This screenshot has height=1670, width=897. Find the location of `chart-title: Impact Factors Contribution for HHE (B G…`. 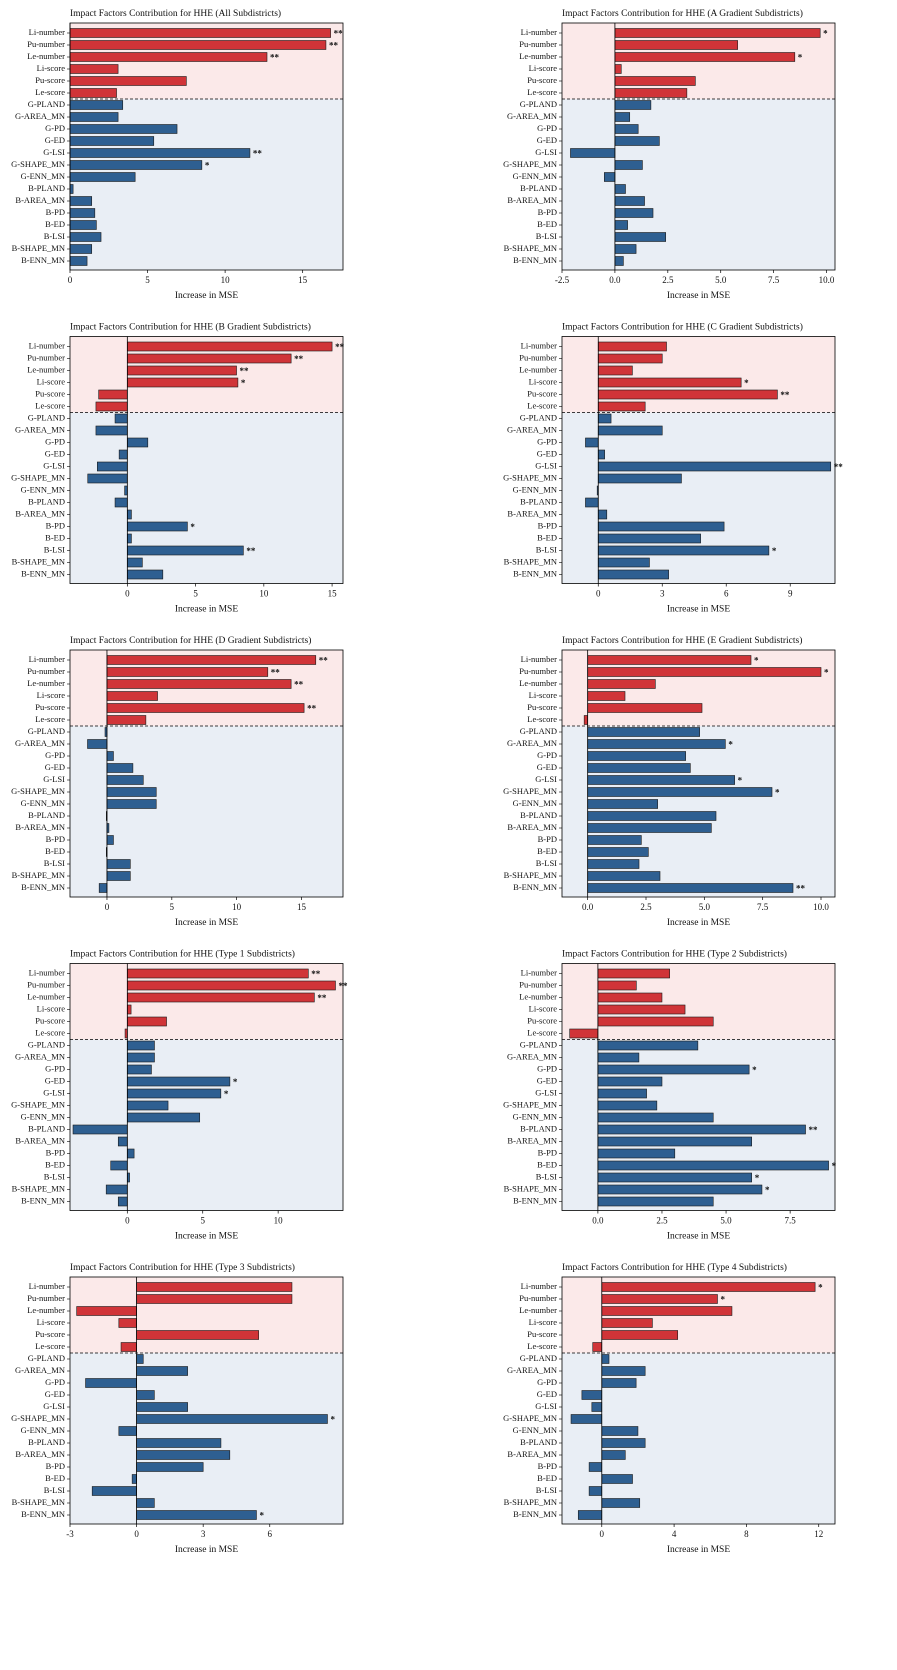

chart-title: Impact Factors Contribution for HHE (B G… is located at coordinates (190, 327).